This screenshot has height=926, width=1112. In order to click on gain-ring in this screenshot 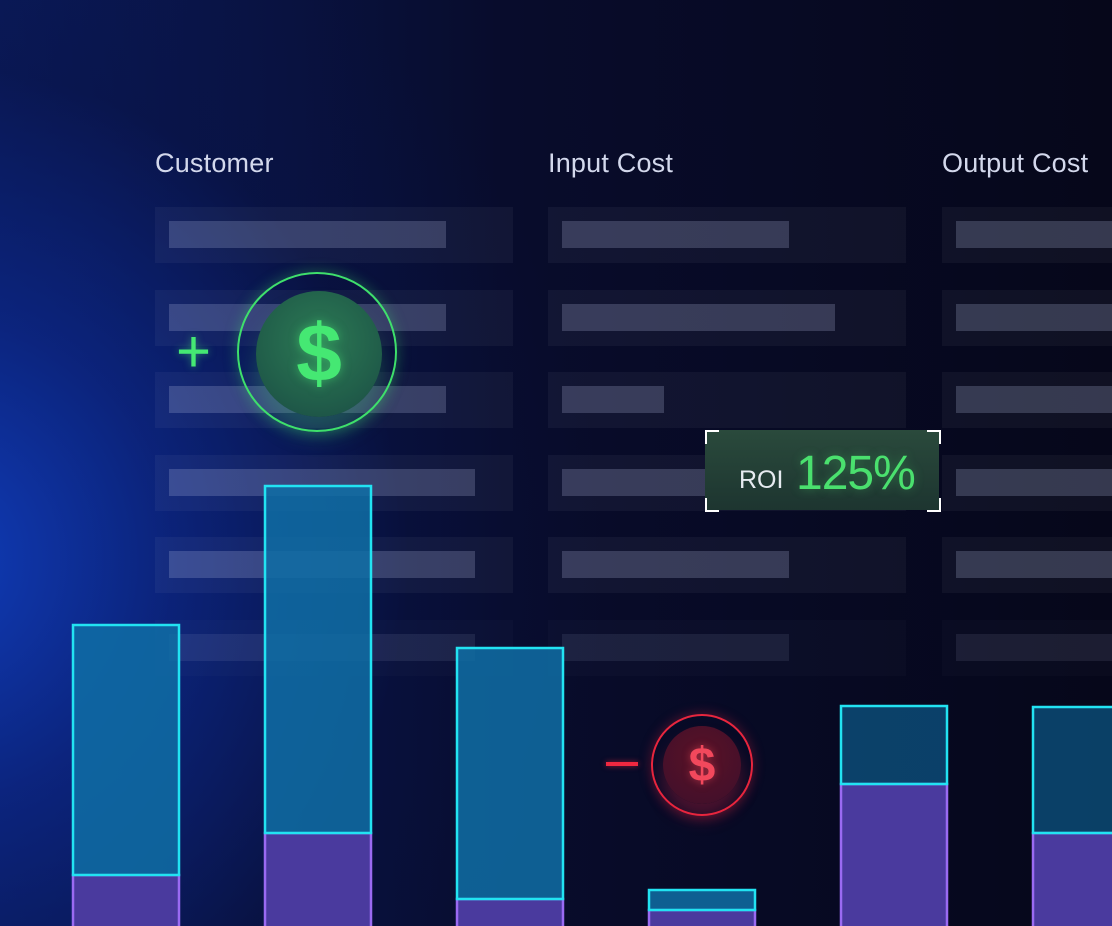, I will do `click(317, 352)`.